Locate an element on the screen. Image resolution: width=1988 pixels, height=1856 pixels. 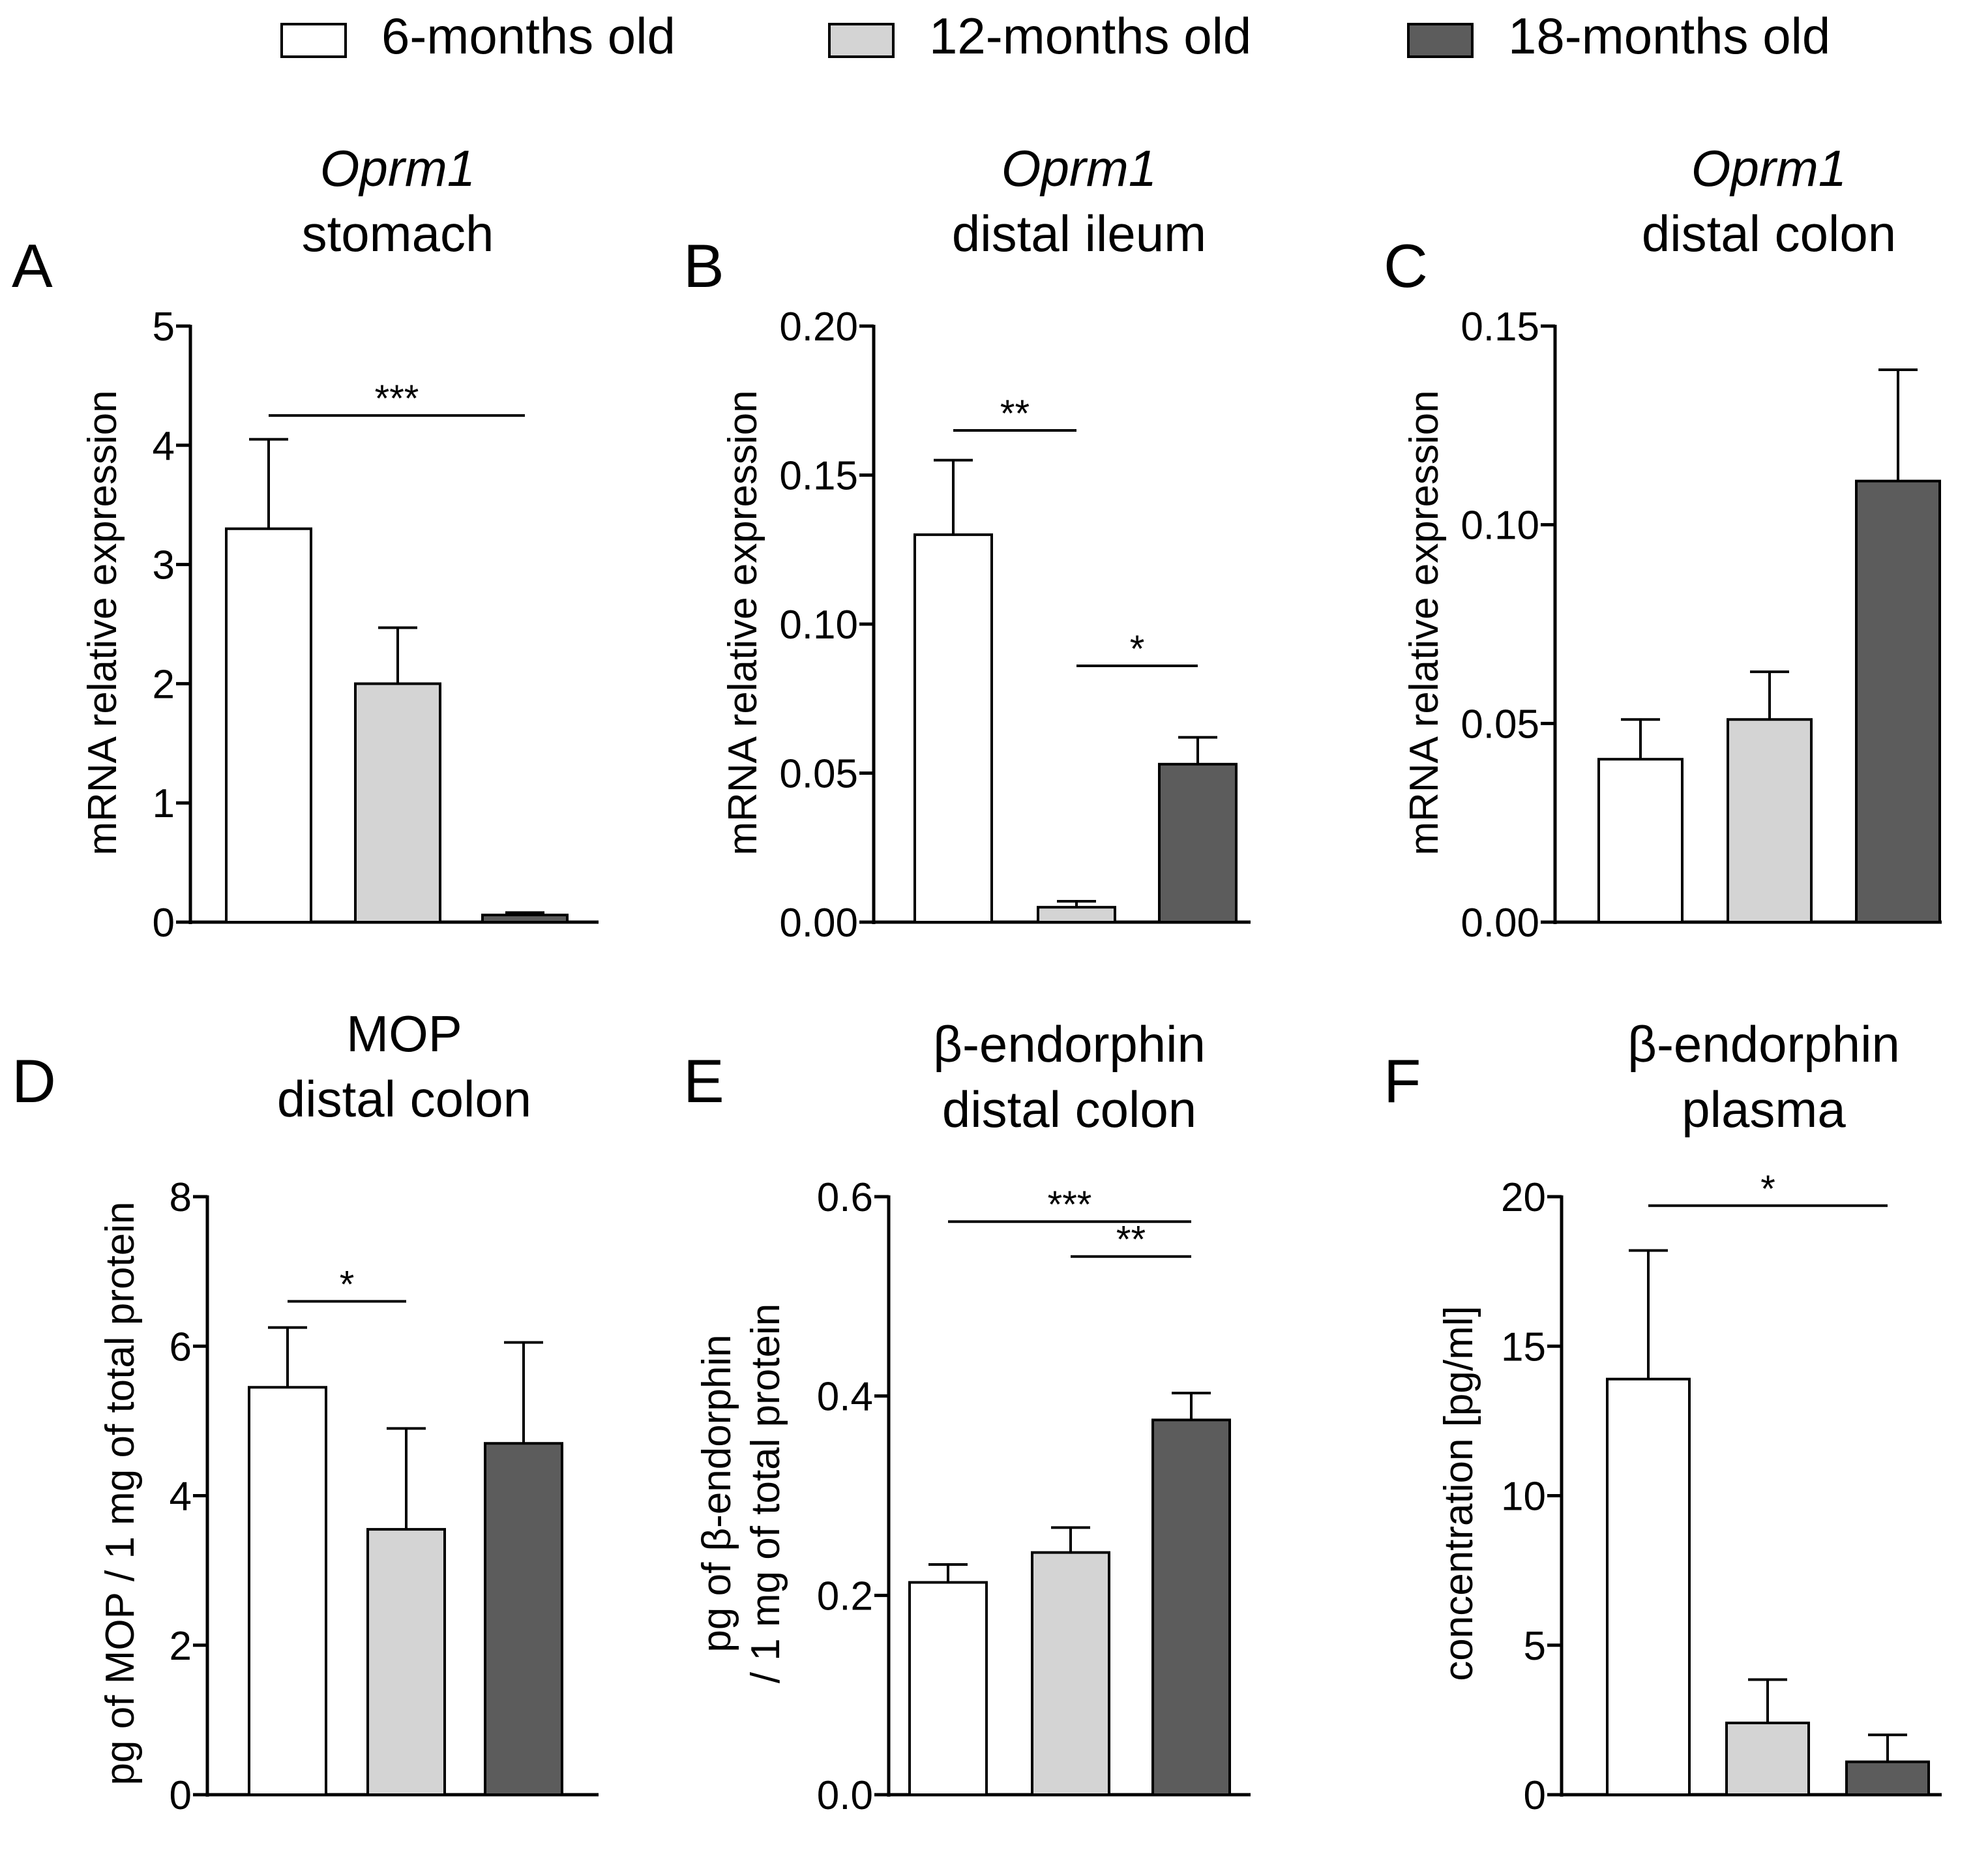
panel-letter: F is located at coordinates (1402, 1081).